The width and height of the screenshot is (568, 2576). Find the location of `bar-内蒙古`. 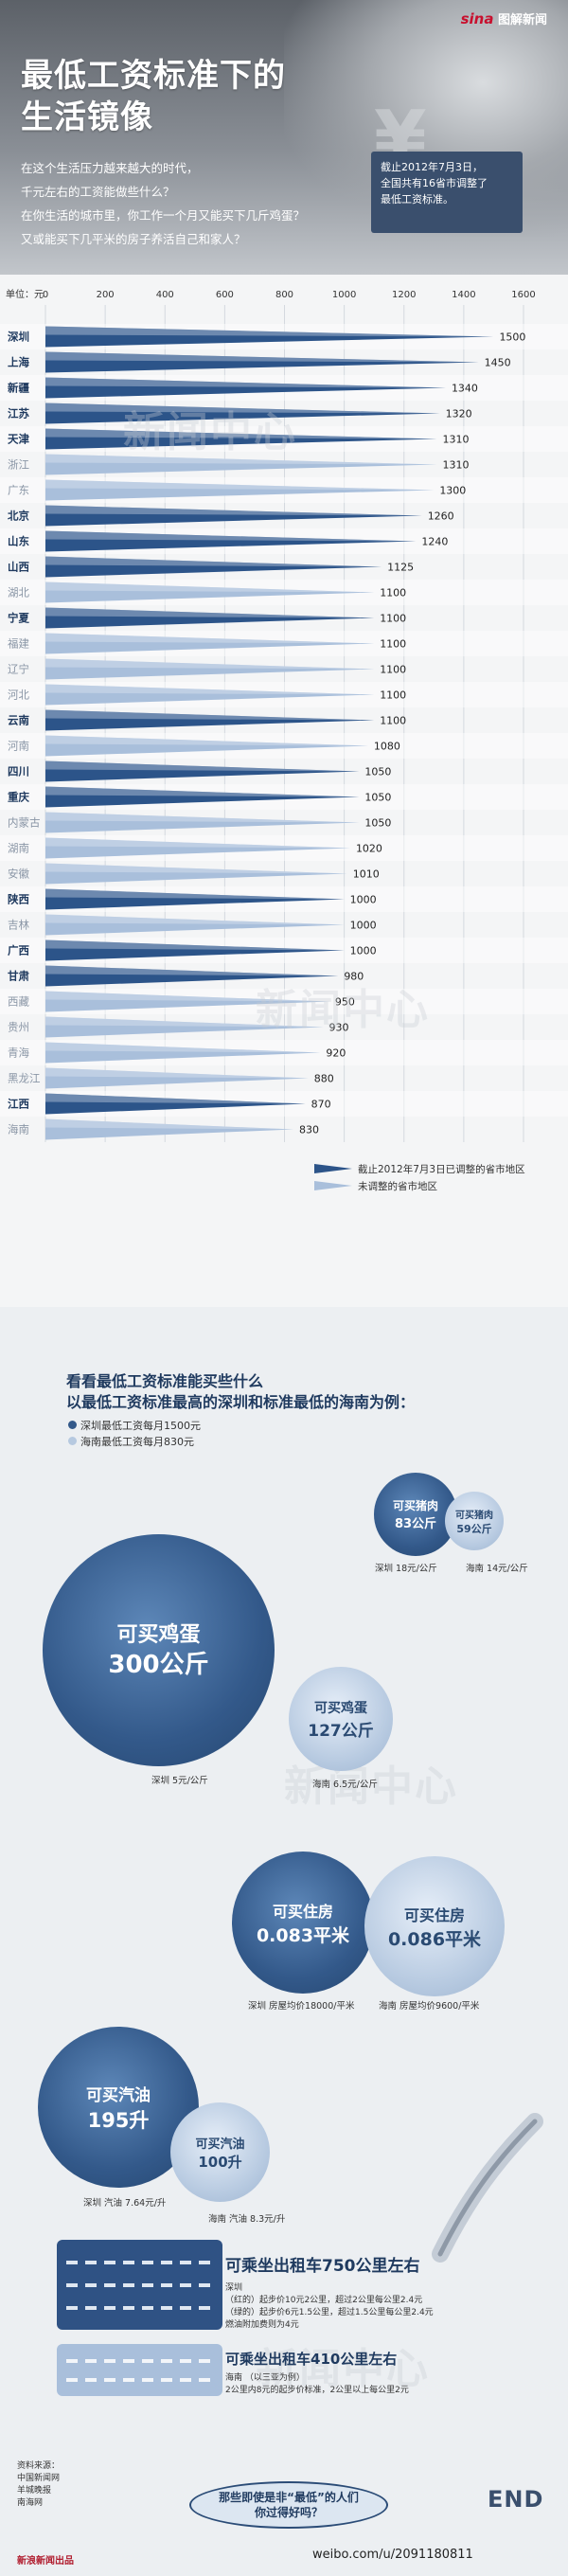

bar-内蒙古 is located at coordinates (202, 822).